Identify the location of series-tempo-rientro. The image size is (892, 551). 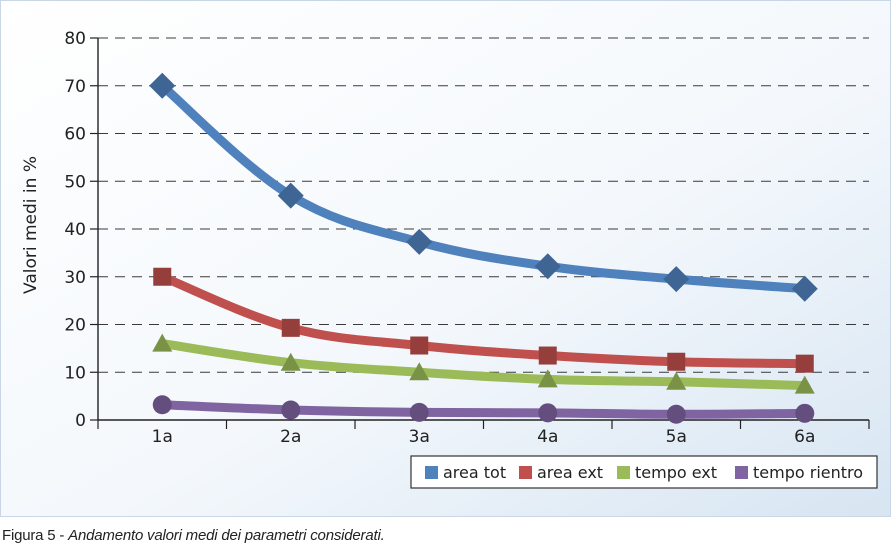
(483, 409).